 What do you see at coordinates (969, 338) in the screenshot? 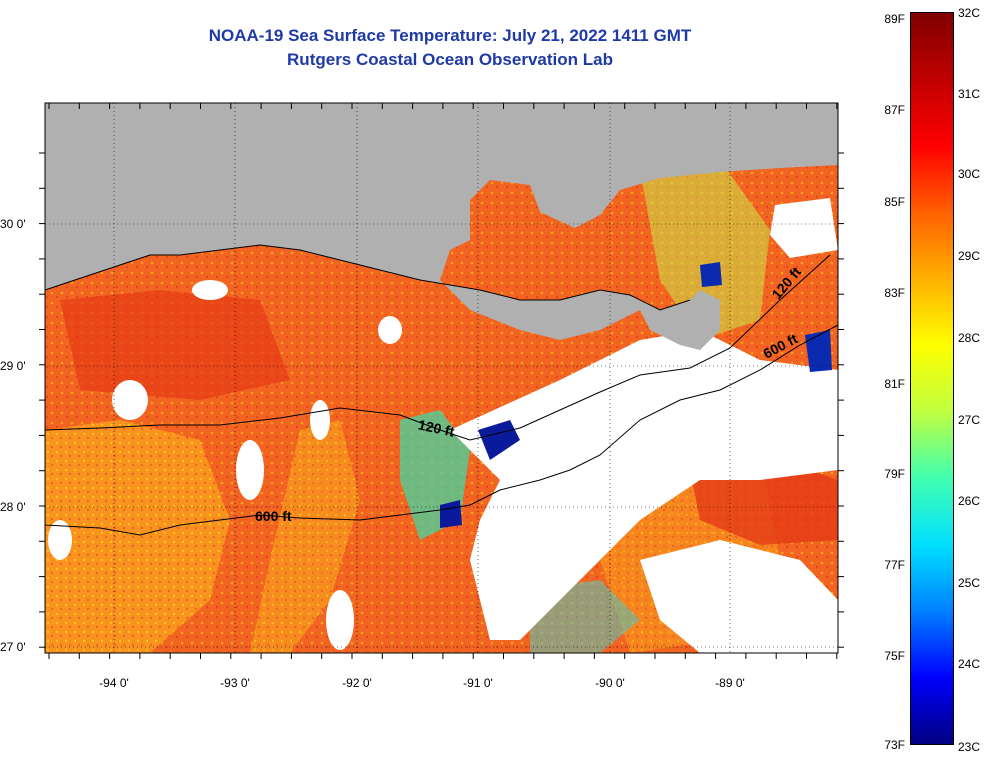
I see `colorbar-label-c: 28C` at bounding box center [969, 338].